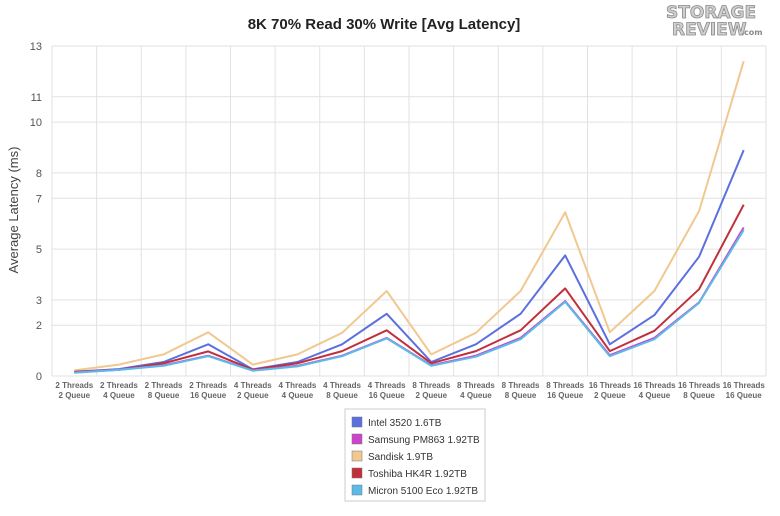 This screenshot has width=780, height=516. What do you see at coordinates (709, 30) in the screenshot?
I see `logo-line2: REVIEW` at bounding box center [709, 30].